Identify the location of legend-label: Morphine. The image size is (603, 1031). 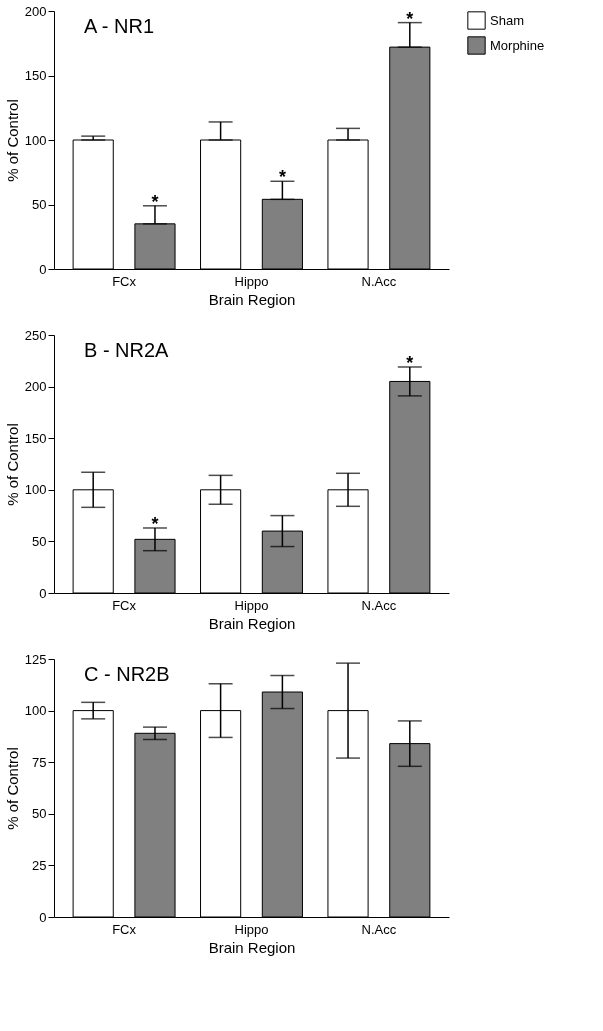
(517, 45).